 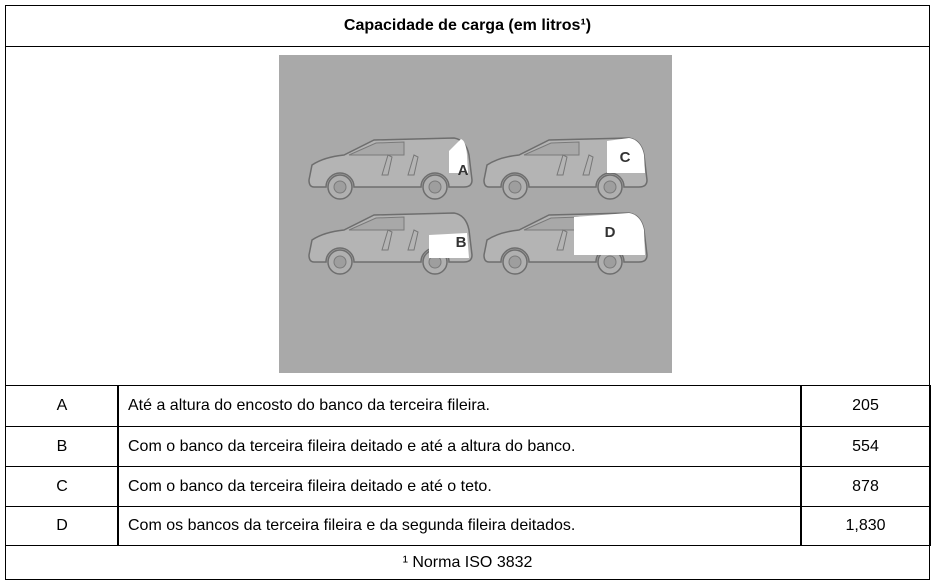 What do you see at coordinates (62, 486) in the screenshot?
I see `row-key: C` at bounding box center [62, 486].